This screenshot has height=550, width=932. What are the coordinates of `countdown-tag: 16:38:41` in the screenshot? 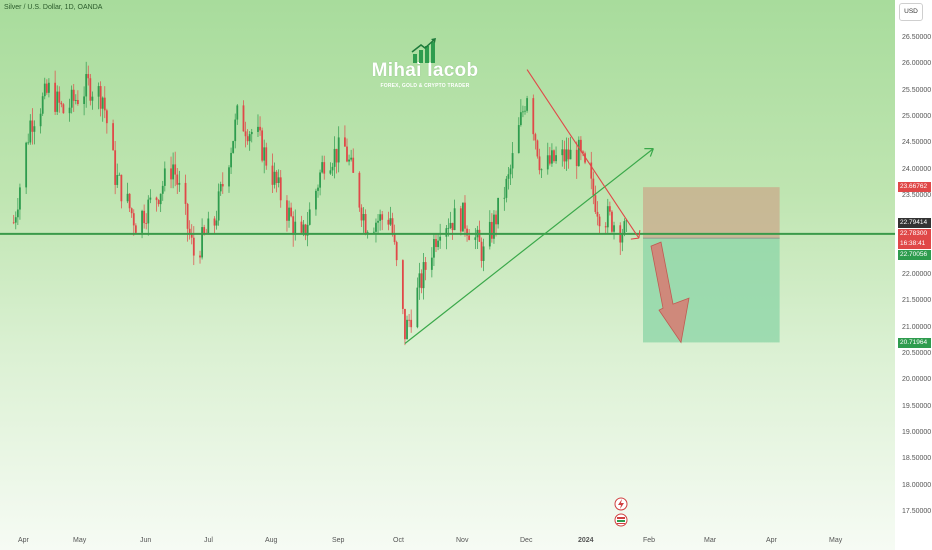 It's located at (914, 244).